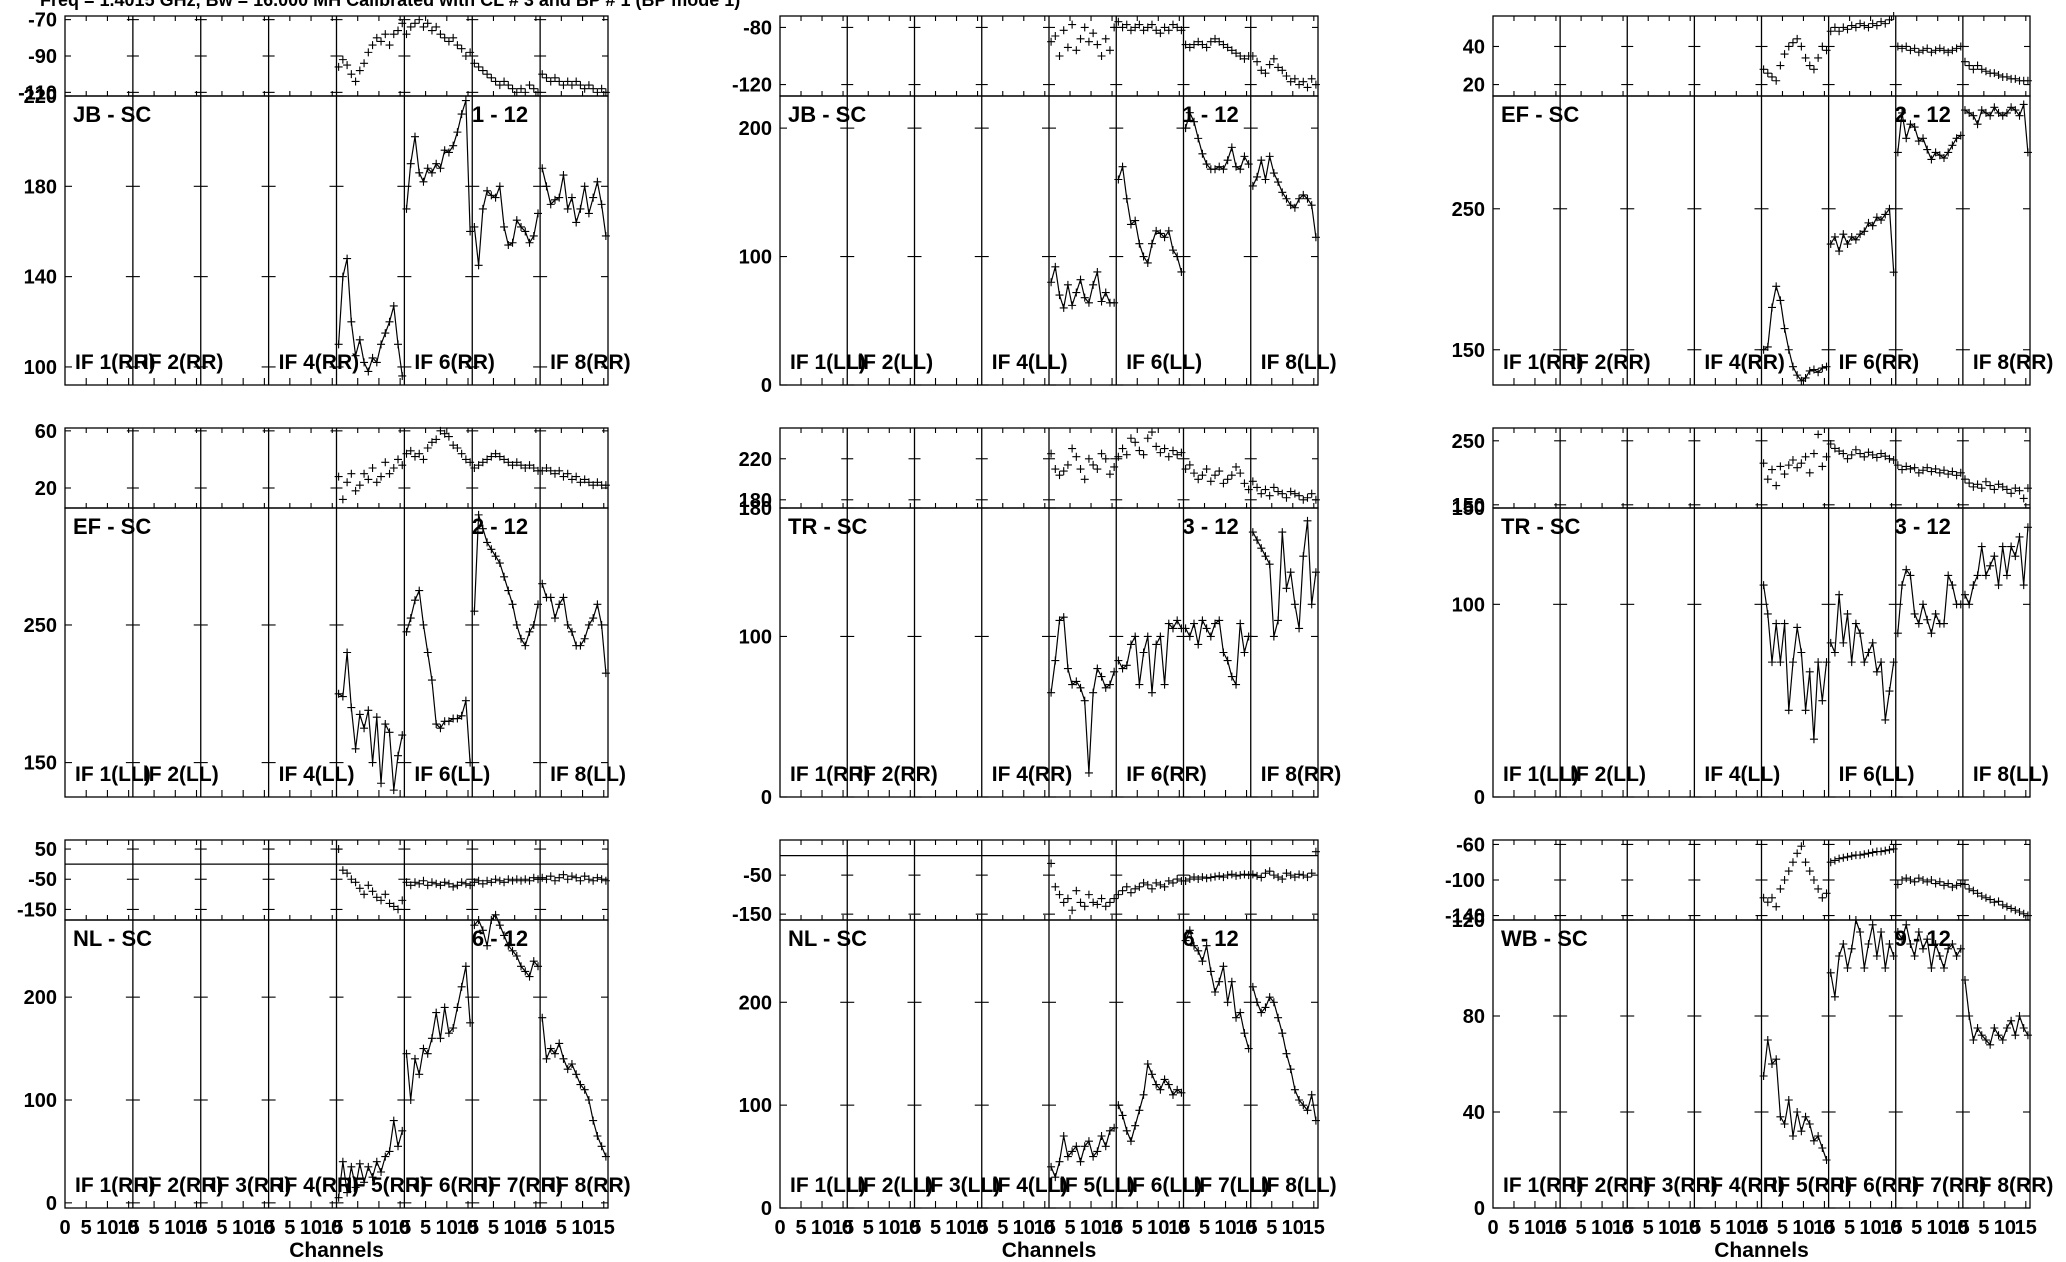 The width and height of the screenshot is (2066, 1262). I want to click on amplitude-tick-label: 250, so click(40, 626).